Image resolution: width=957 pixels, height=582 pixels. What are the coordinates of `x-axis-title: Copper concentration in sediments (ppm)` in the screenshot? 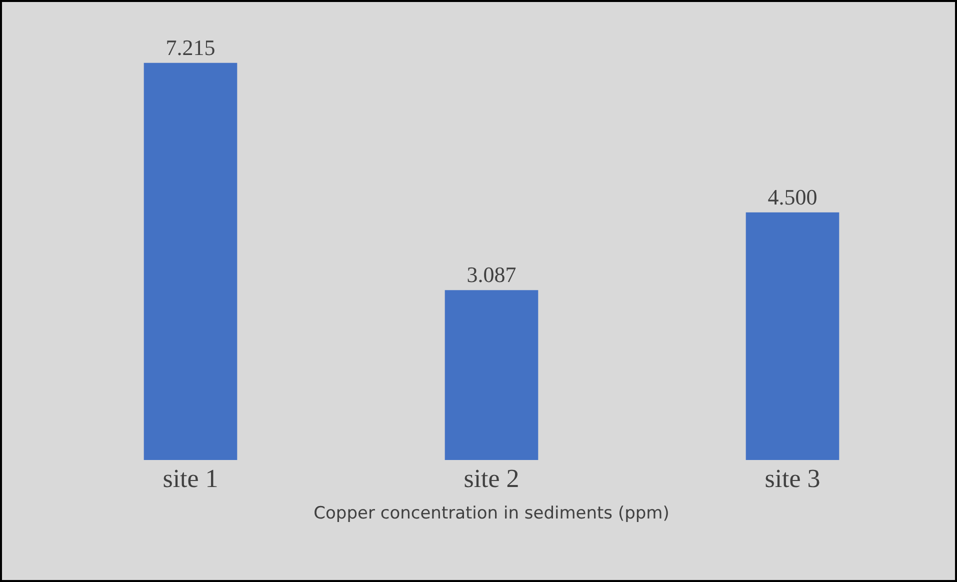 It's located at (492, 513).